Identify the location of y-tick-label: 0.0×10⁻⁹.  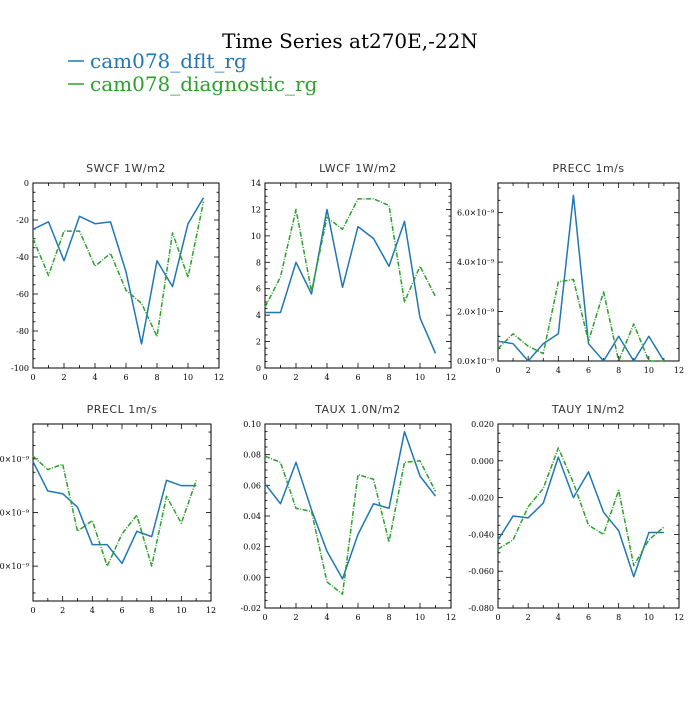
(476, 361).